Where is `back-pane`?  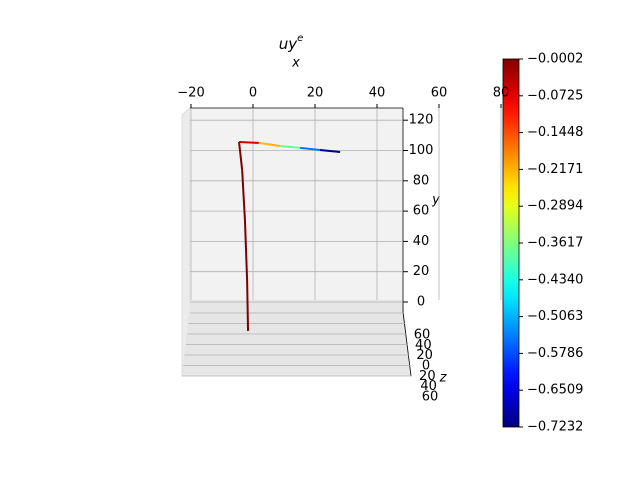 back-pane is located at coordinates (296, 204).